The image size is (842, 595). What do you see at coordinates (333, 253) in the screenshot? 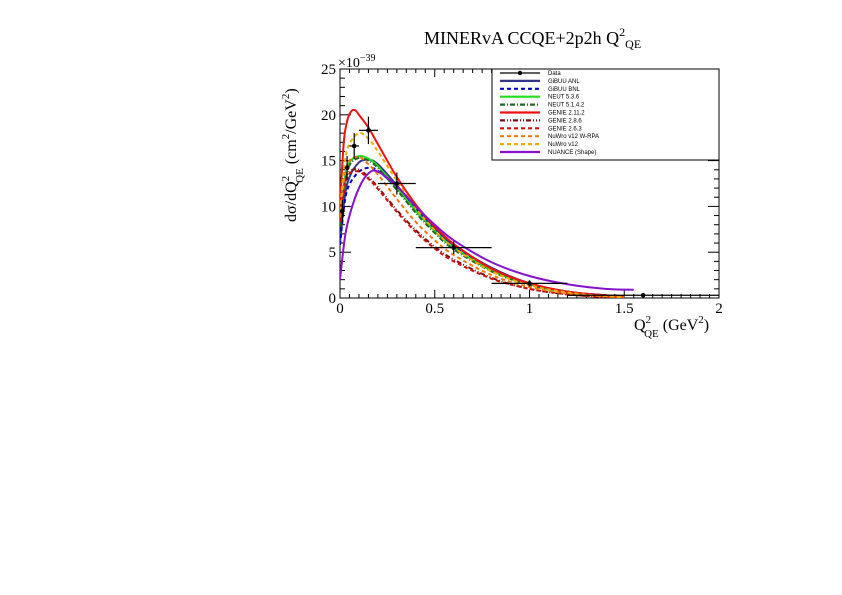
I see `y-tick-label: 5` at bounding box center [333, 253].